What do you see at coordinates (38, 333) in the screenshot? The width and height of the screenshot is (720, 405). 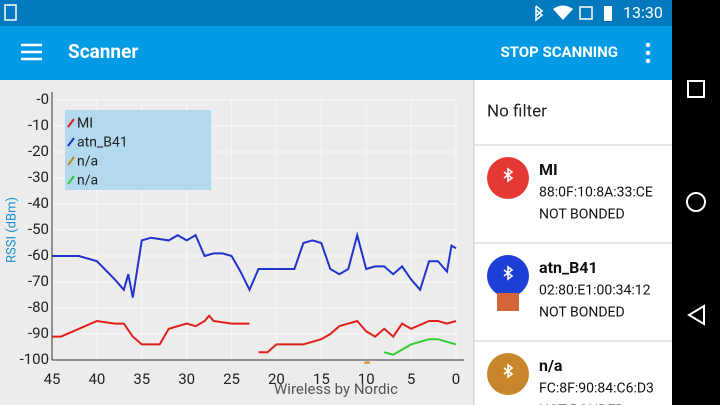 I see `y-tick-label: -90` at bounding box center [38, 333].